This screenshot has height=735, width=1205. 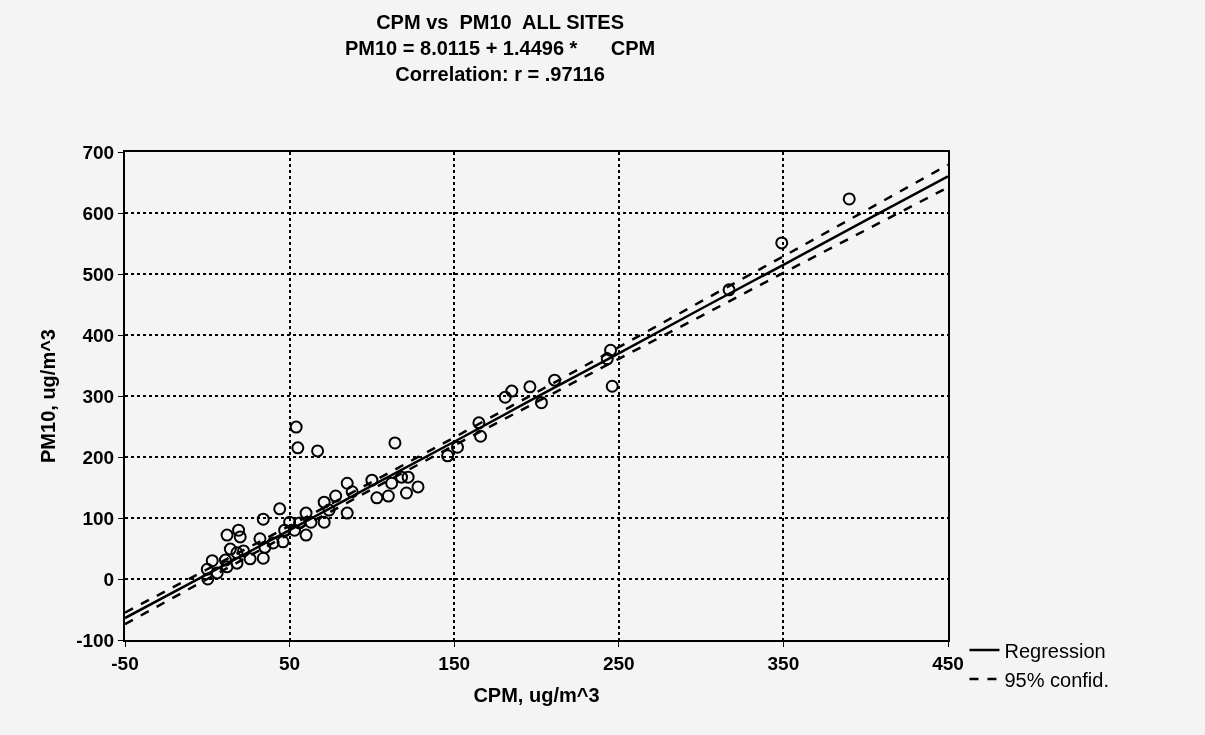 What do you see at coordinates (536, 694) in the screenshot?
I see `x-axis-title: CPM, ug/m^3` at bounding box center [536, 694].